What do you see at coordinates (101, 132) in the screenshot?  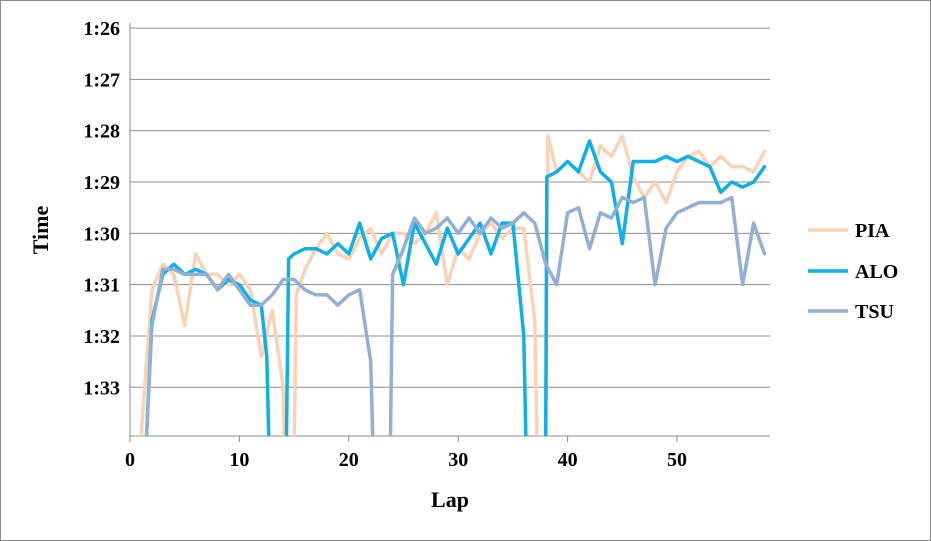 I see `y-tick-label: 1:28` at bounding box center [101, 132].